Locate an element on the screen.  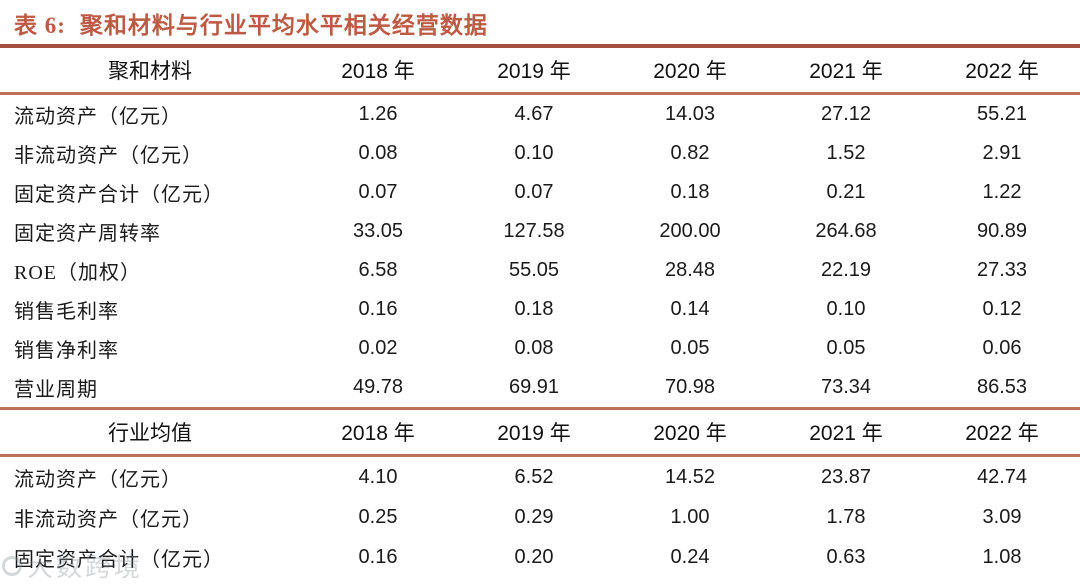
table-number: 表 6: is located at coordinates (40, 25).